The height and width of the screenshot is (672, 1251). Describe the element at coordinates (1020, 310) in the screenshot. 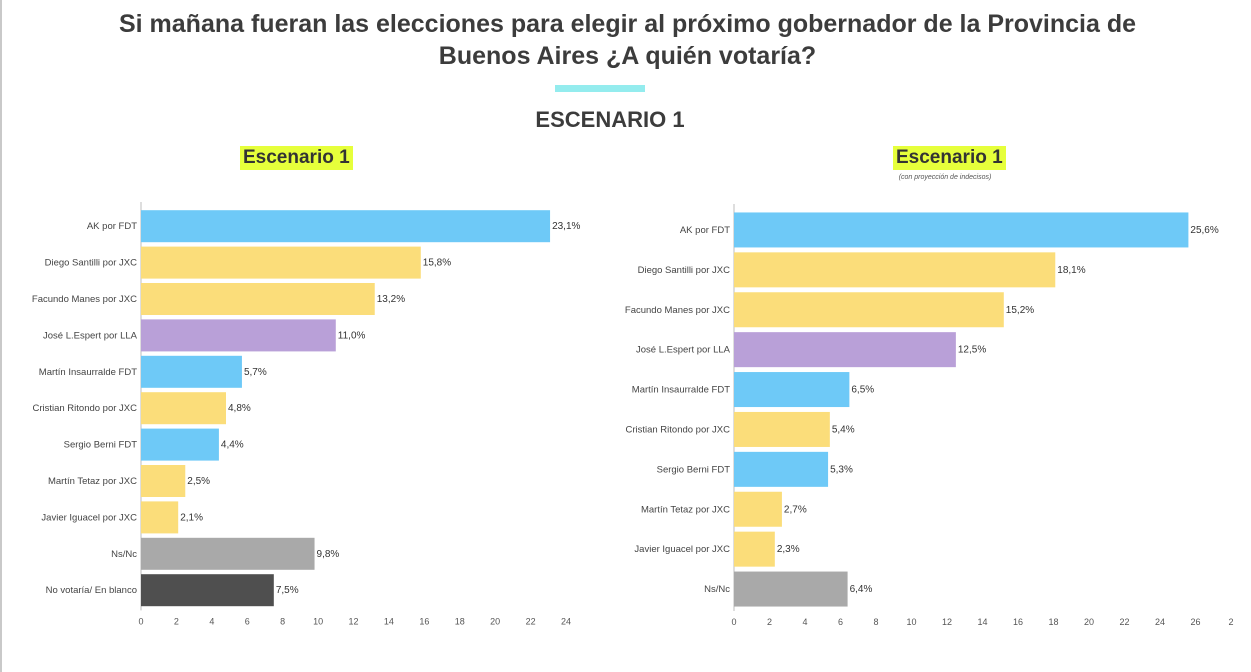

I see `data-label: 15,2%` at that location.